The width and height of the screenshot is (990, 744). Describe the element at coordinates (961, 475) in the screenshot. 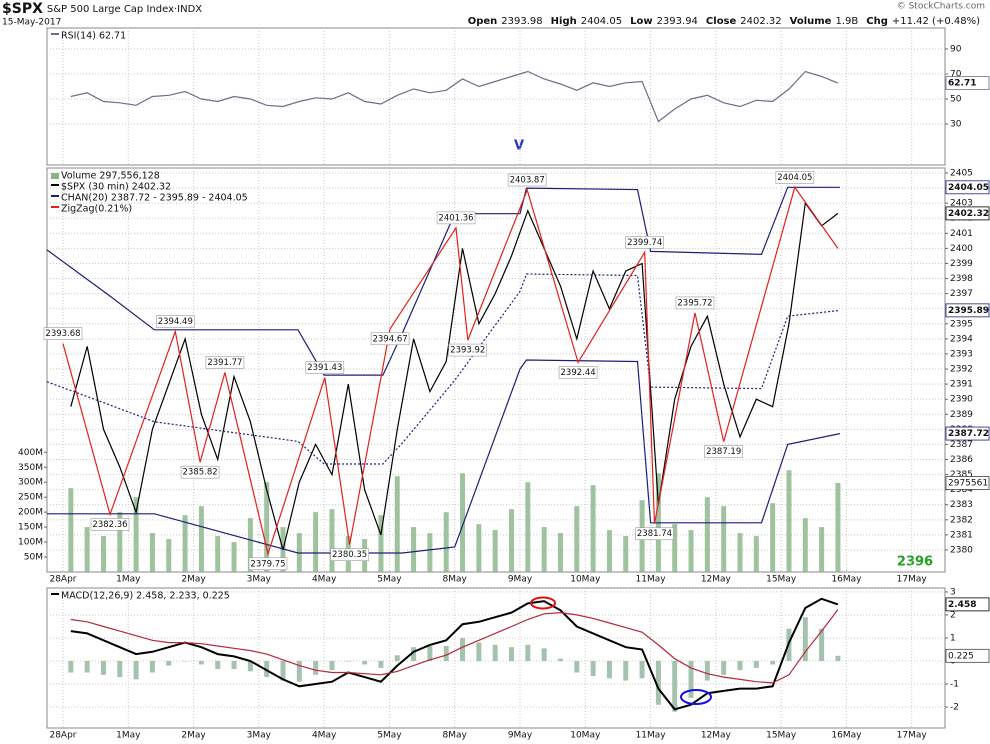

I see `y-tick-label: 2385` at that location.